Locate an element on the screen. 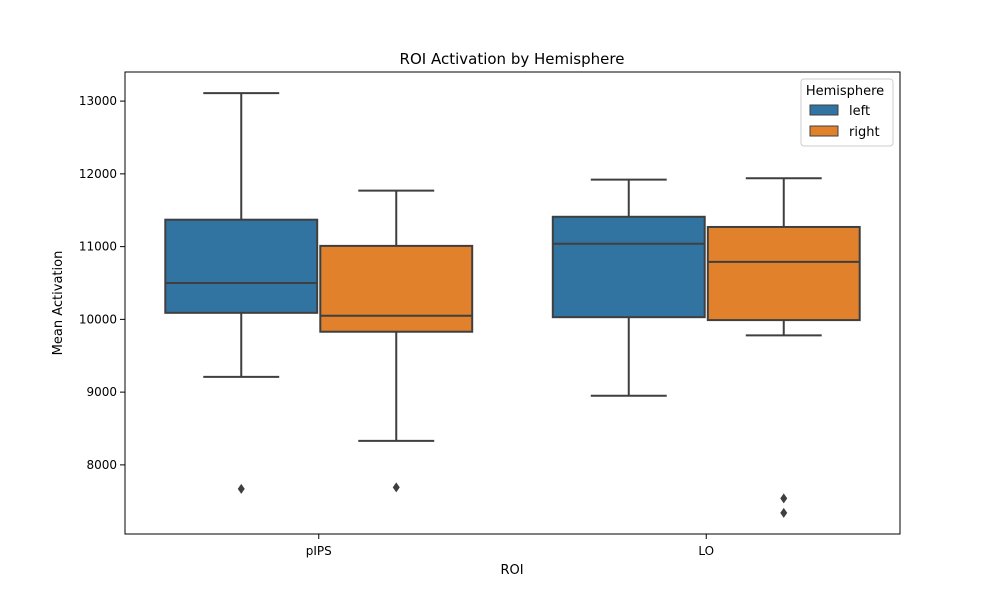 This screenshot has height=600, width=1000. x-axis: pIPS LO is located at coordinates (510, 546).